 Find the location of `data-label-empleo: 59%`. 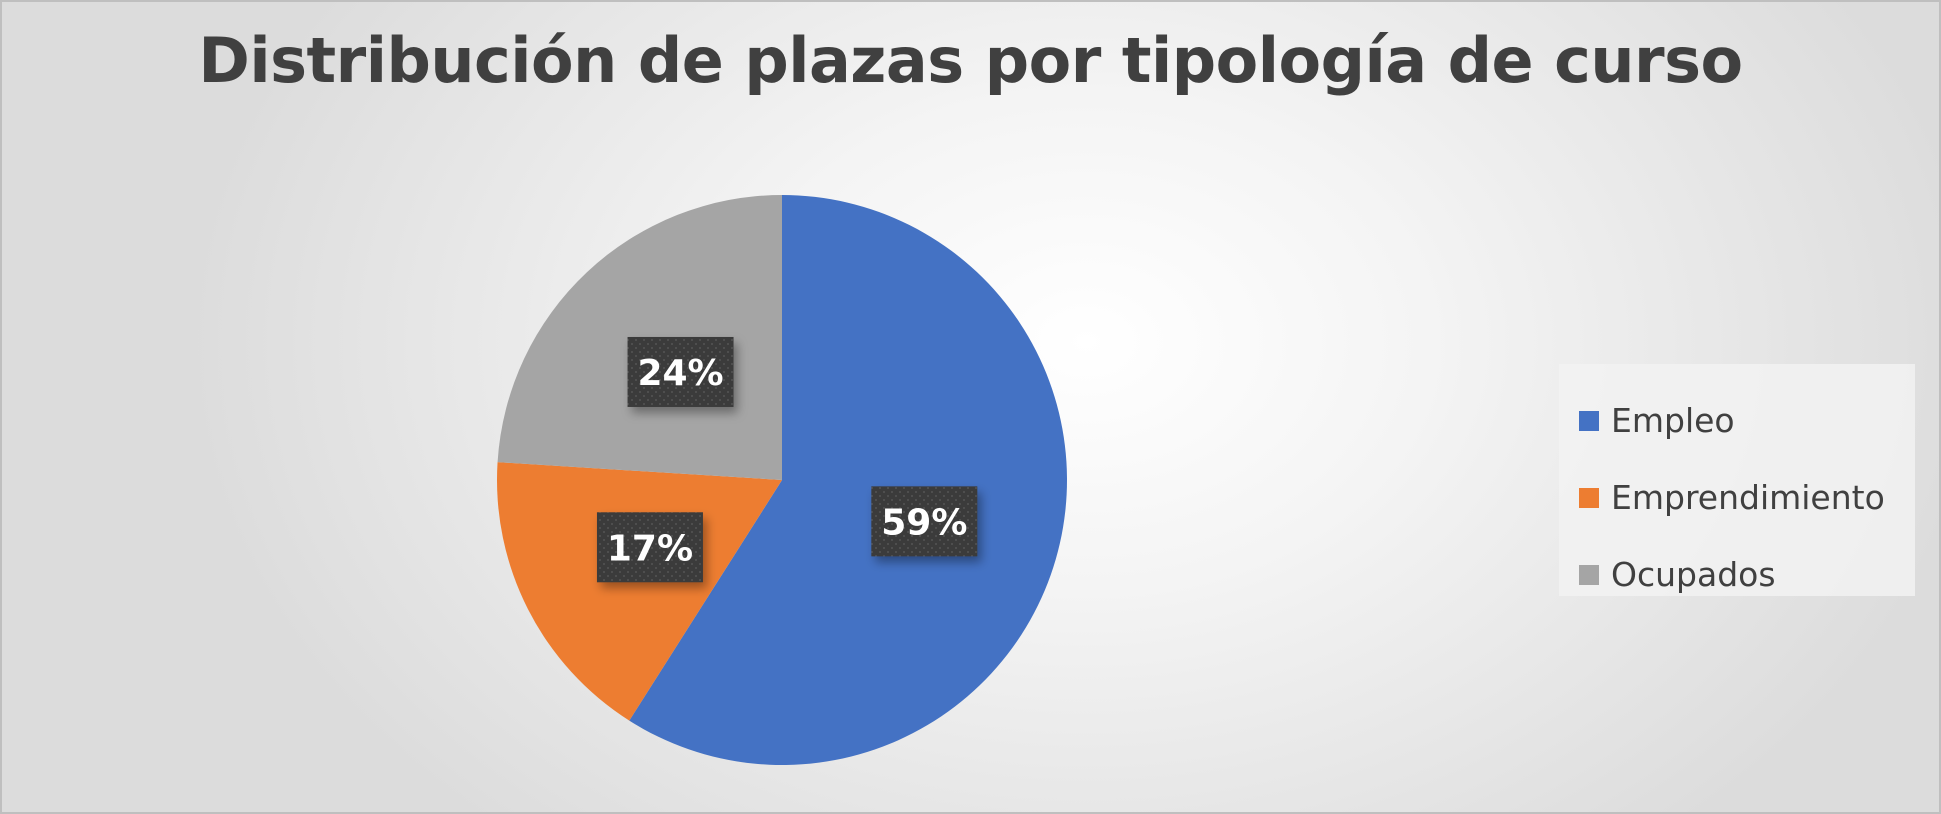

data-label-empleo: 59% is located at coordinates (924, 521).